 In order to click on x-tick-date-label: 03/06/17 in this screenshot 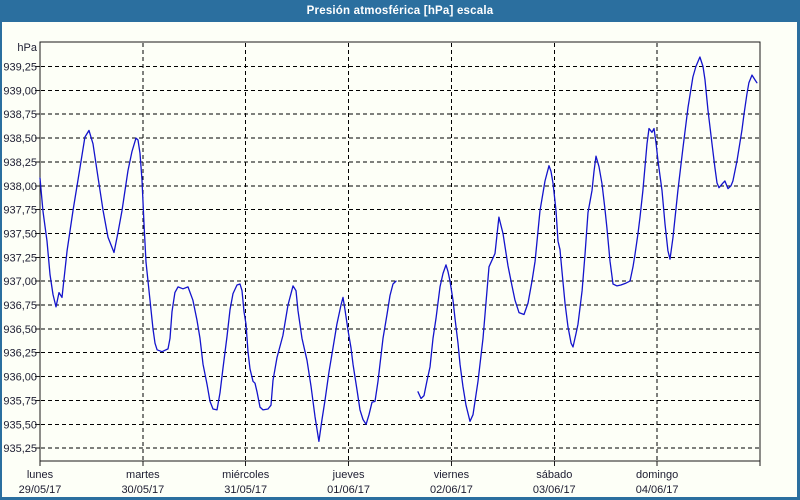, I will do `click(554, 490)`.